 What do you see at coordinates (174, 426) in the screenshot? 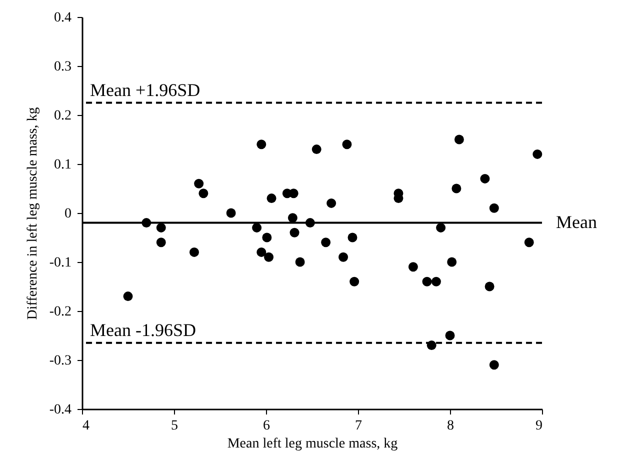
I see `x-tick-label: 5` at bounding box center [174, 426].